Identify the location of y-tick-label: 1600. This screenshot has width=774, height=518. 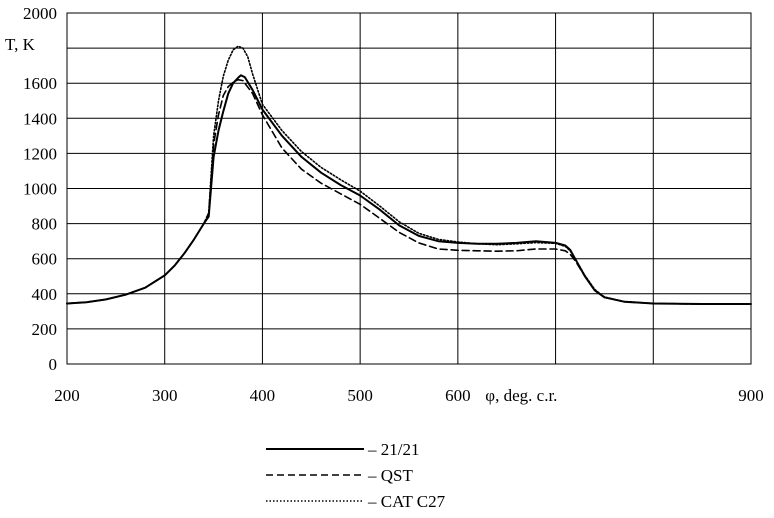
(40, 83).